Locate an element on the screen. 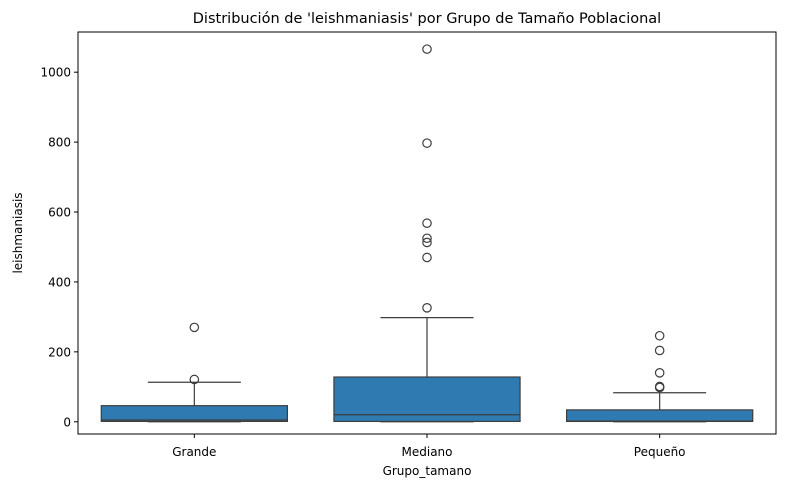 The width and height of the screenshot is (790, 490). y-tick-label: 400 is located at coordinates (59, 282).